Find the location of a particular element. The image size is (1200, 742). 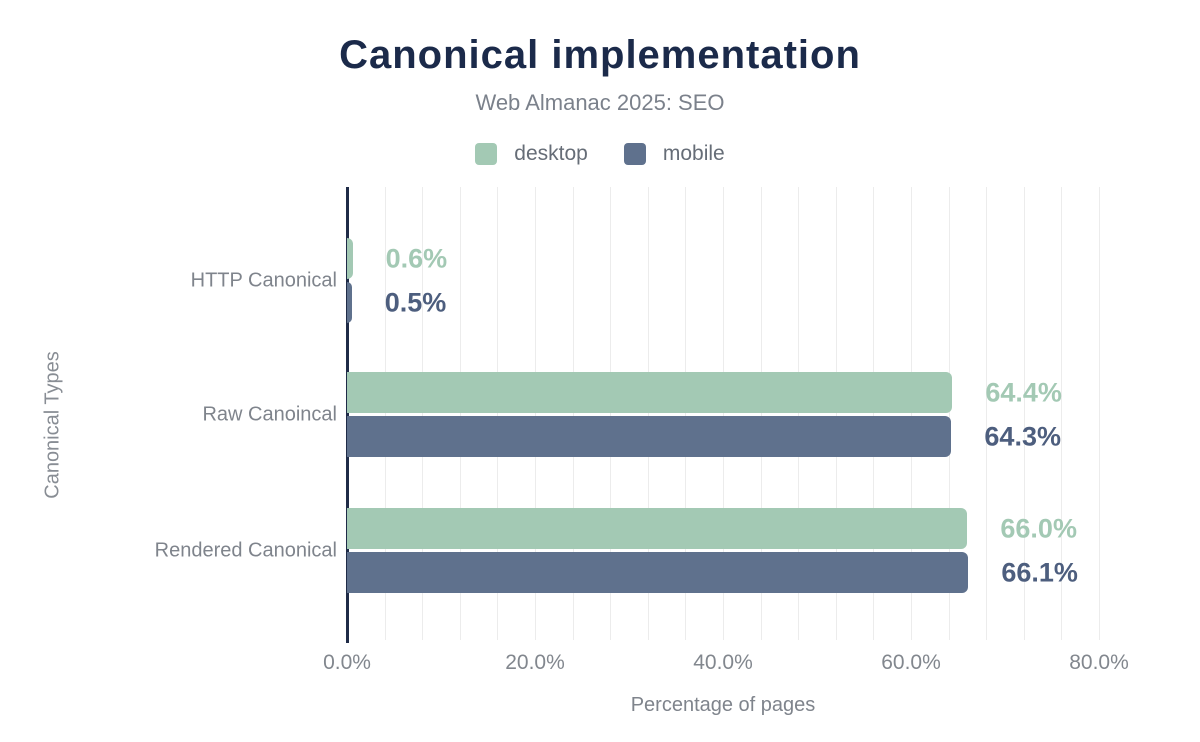

legend: desktop mobile is located at coordinates (600, 154).